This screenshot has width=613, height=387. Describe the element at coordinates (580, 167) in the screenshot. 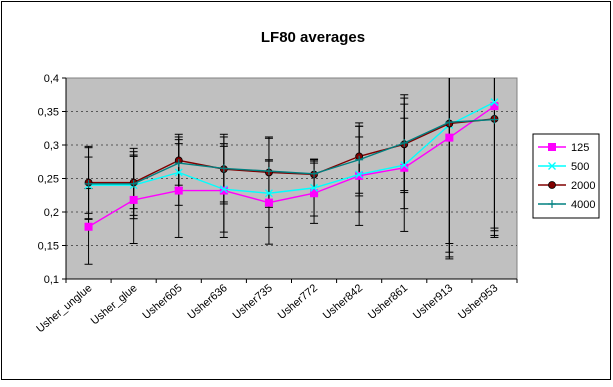

I see `legend-label: 500` at that location.